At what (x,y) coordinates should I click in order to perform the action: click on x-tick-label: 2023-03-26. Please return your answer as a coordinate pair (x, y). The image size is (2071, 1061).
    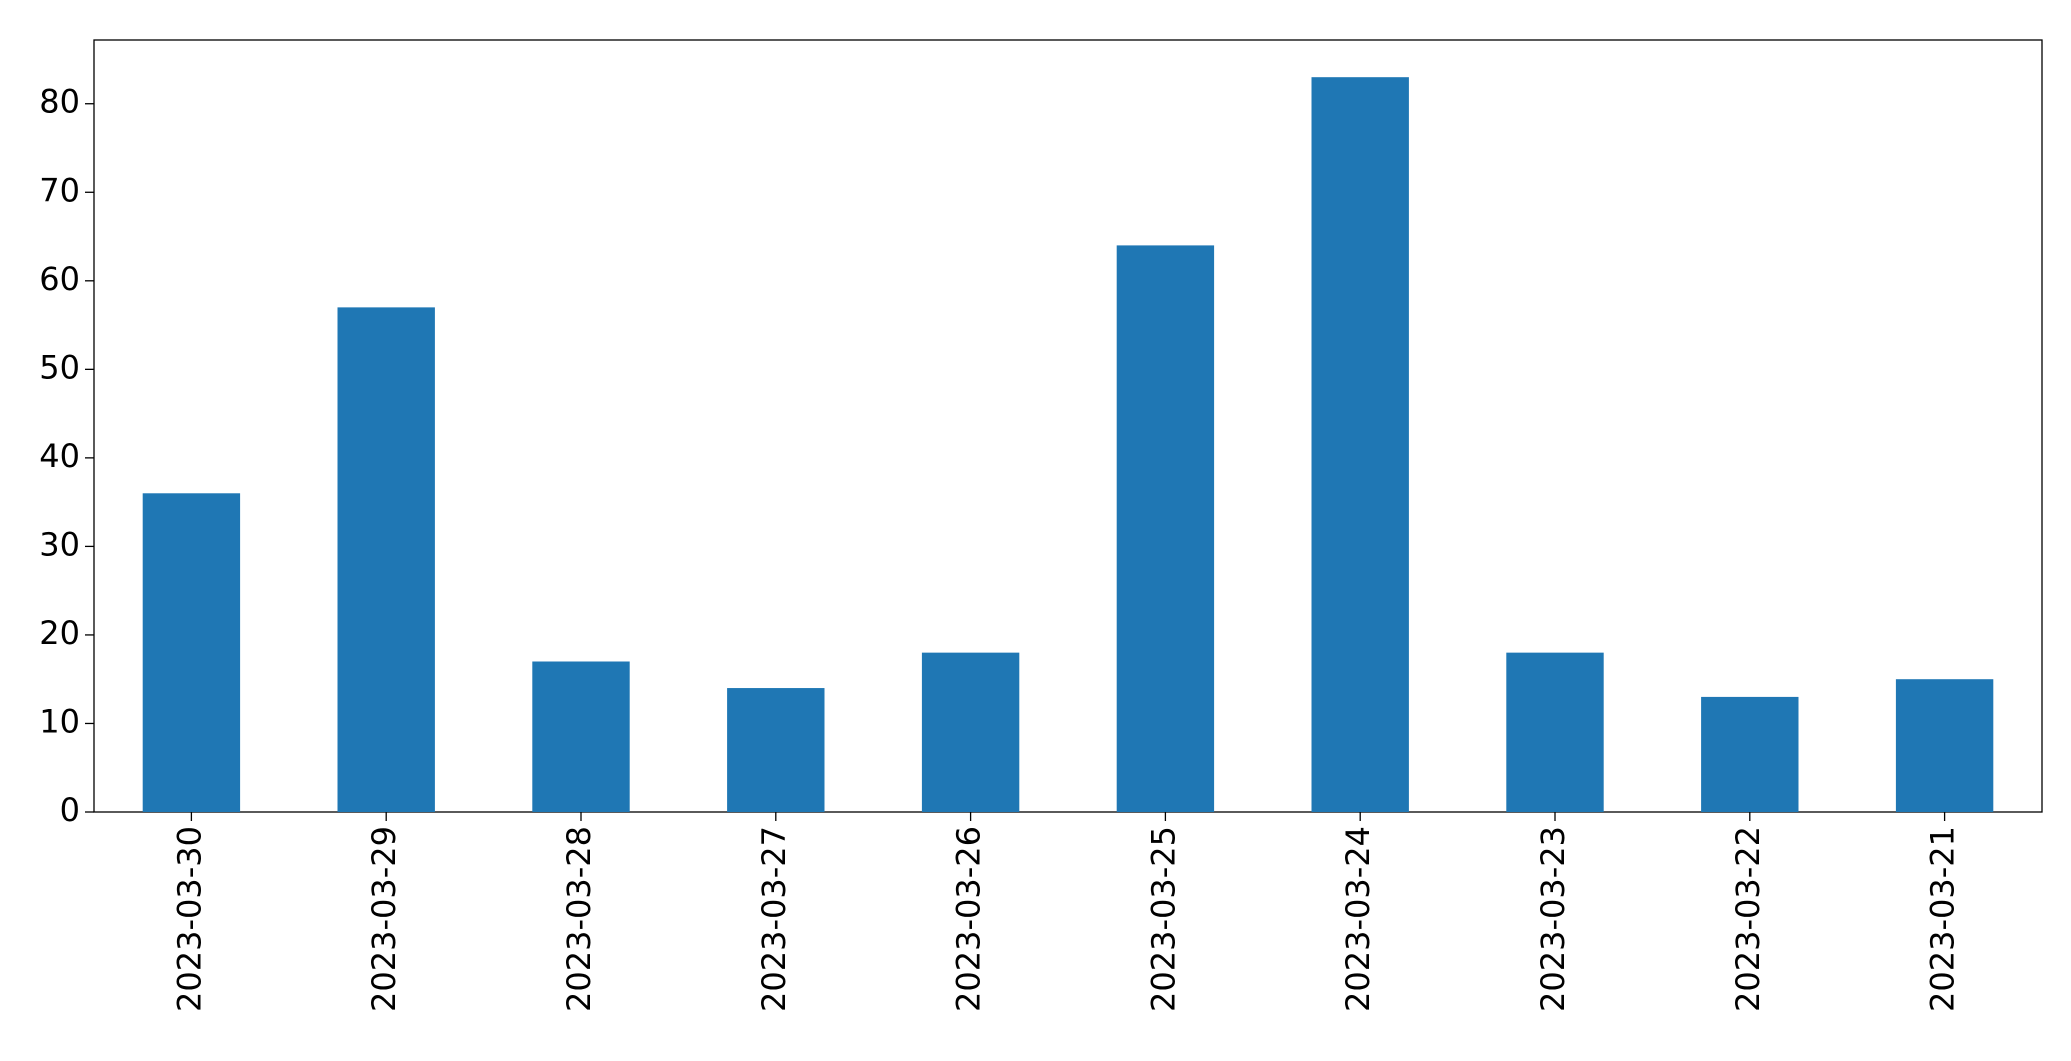
    Looking at the image, I should click on (969, 919).